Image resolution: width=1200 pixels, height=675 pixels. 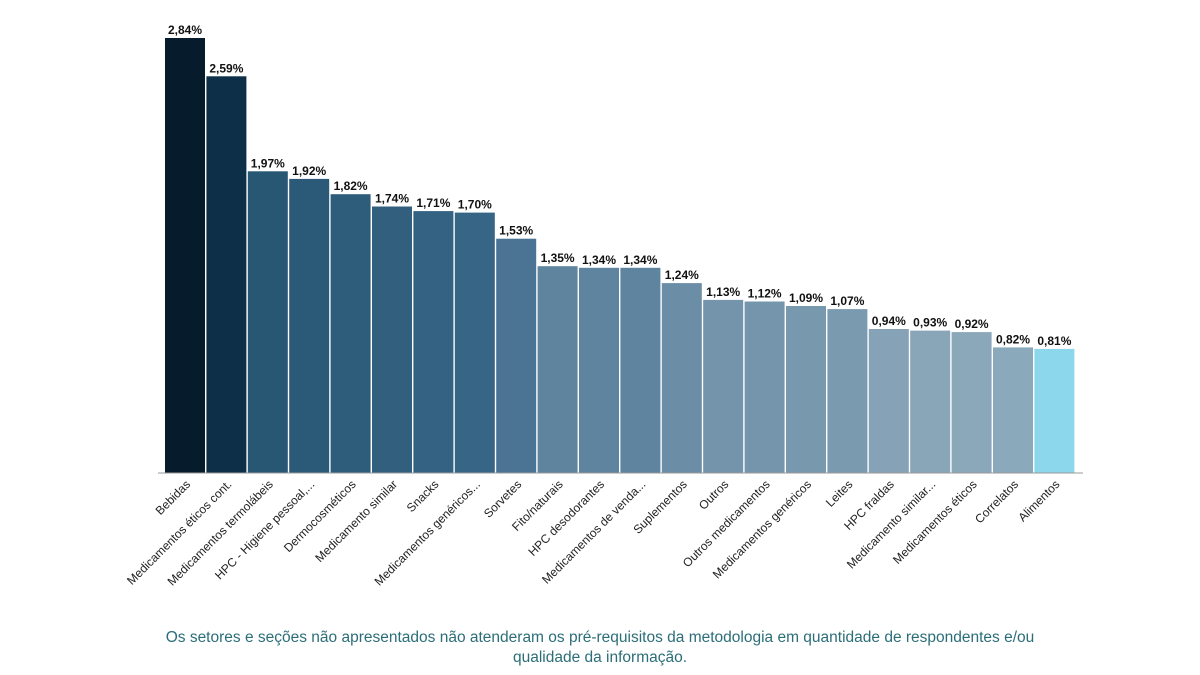 What do you see at coordinates (320, 516) in the screenshot?
I see `category-label: Dermocosméticos` at bounding box center [320, 516].